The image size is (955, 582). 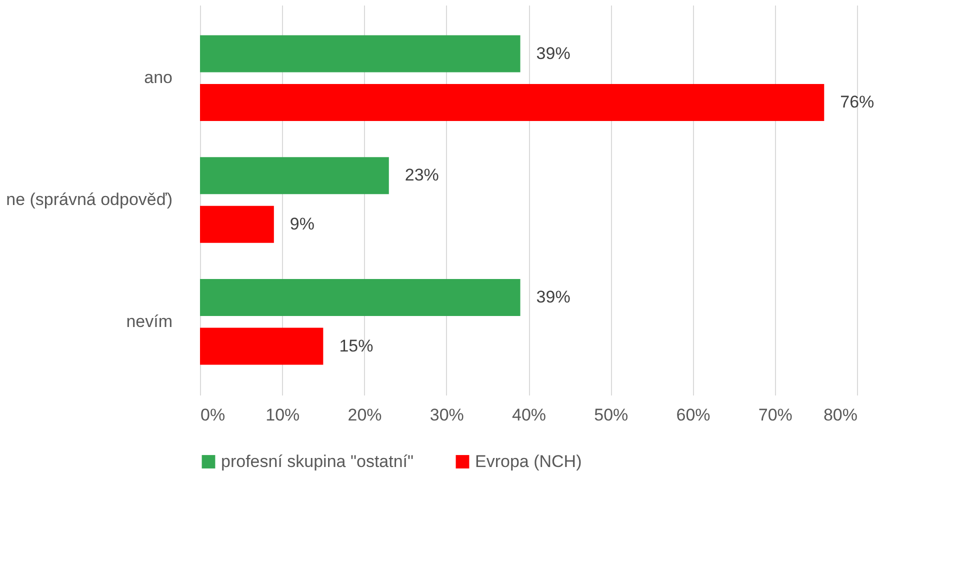 What do you see at coordinates (158, 78) in the screenshot?
I see `y-tick-label: ano` at bounding box center [158, 78].